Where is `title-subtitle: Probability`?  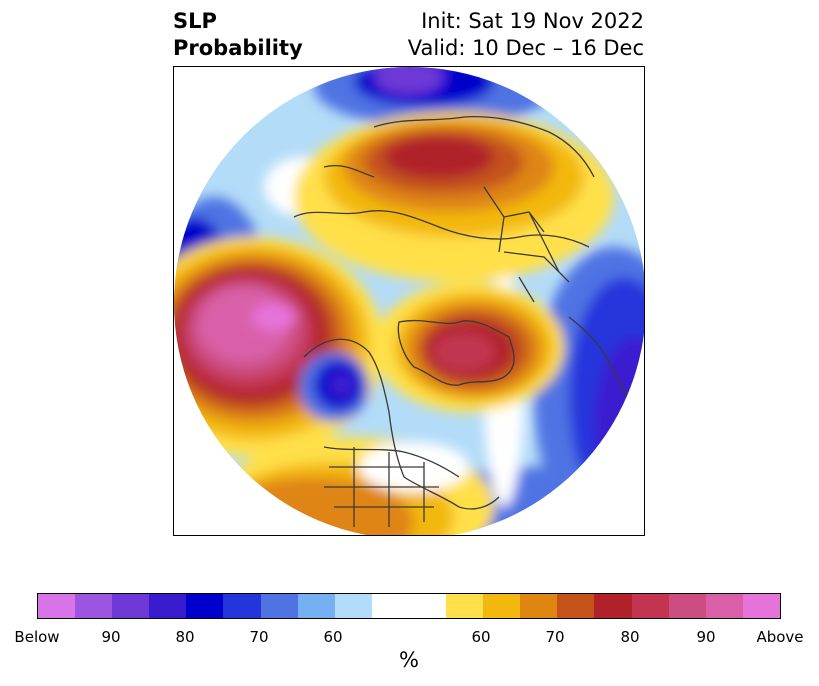
title-subtitle: Probability is located at coordinates (238, 48).